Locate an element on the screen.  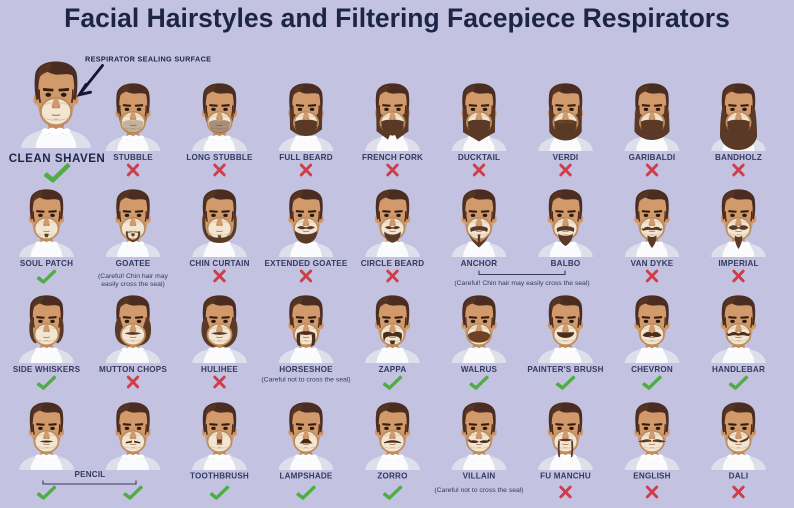
svg-text: FU MANCHU is located at coordinates (565, 476).